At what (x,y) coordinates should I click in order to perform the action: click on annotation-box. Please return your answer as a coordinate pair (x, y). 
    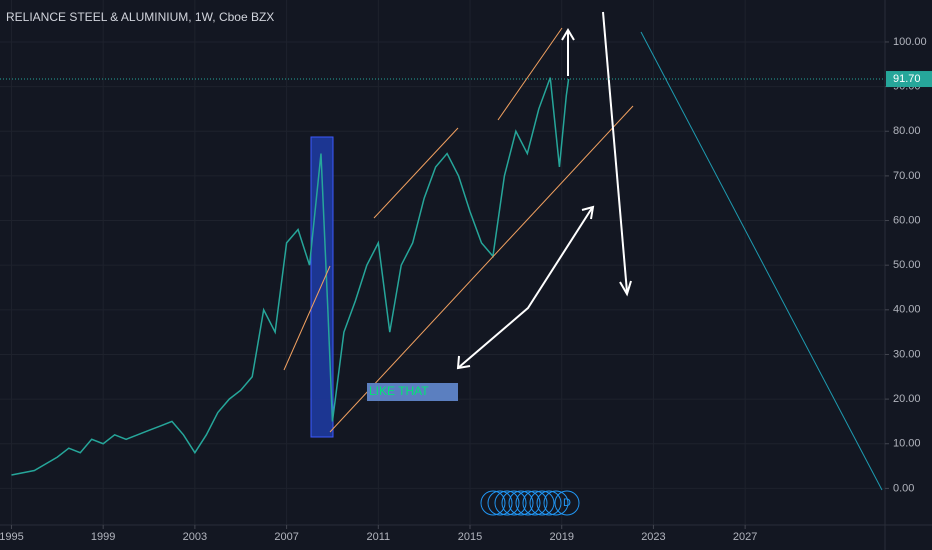
    Looking at the image, I should click on (412, 392).